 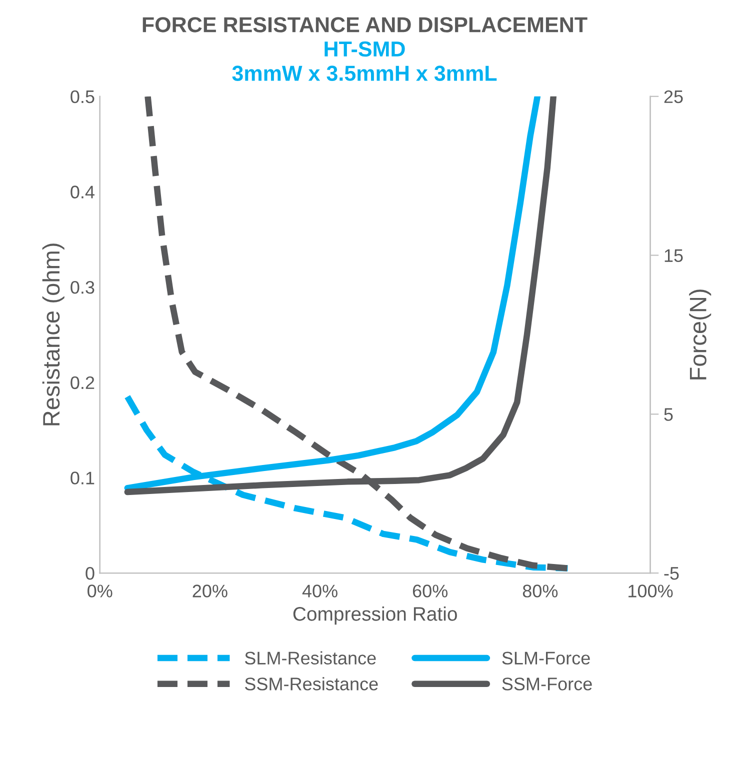 What do you see at coordinates (82, 192) in the screenshot?
I see `y-tick-label: 0.4` at bounding box center [82, 192].